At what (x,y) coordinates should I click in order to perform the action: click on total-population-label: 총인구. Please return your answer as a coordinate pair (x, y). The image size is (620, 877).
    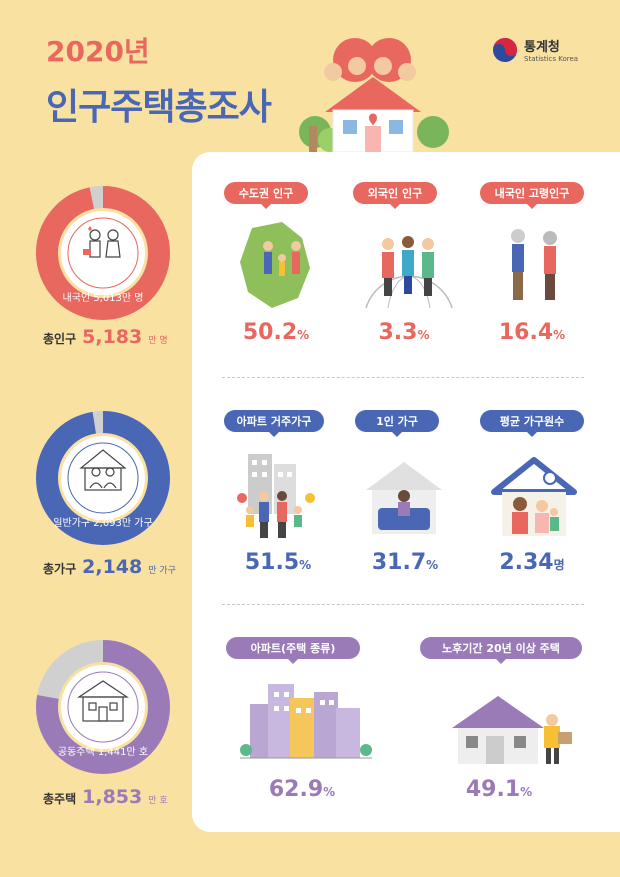
    Looking at the image, I should click on (60, 339).